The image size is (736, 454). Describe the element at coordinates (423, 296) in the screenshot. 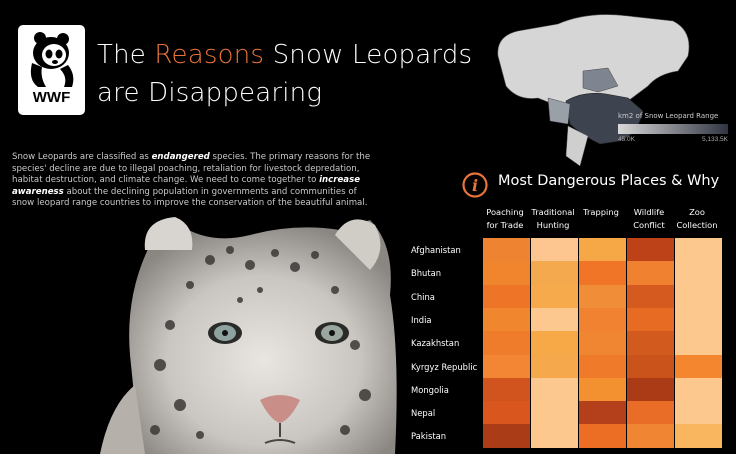

I see `row-label: China` at that location.